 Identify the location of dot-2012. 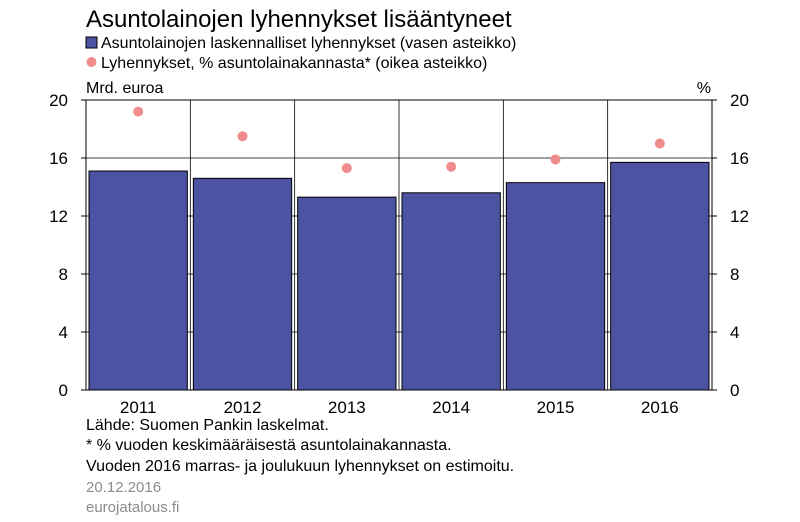
(242, 136).